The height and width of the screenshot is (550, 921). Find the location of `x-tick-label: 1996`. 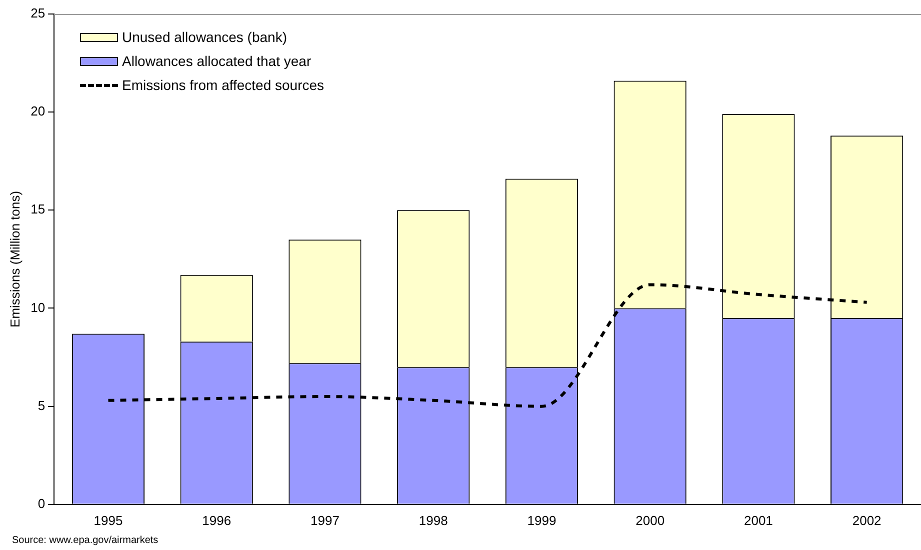

x-tick-label: 1996 is located at coordinates (217, 520).